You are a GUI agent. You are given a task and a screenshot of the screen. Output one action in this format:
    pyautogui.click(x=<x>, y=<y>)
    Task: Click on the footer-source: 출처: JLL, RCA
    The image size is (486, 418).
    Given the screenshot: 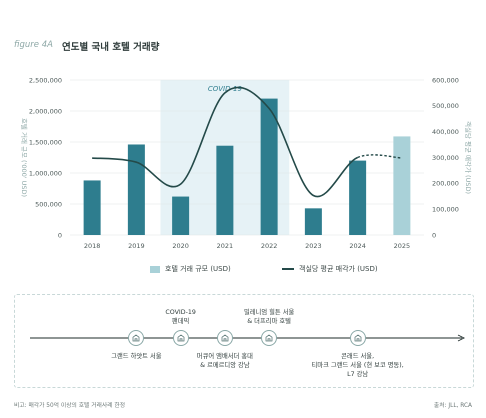 What is the action you would take?
    pyautogui.click(x=452, y=406)
    